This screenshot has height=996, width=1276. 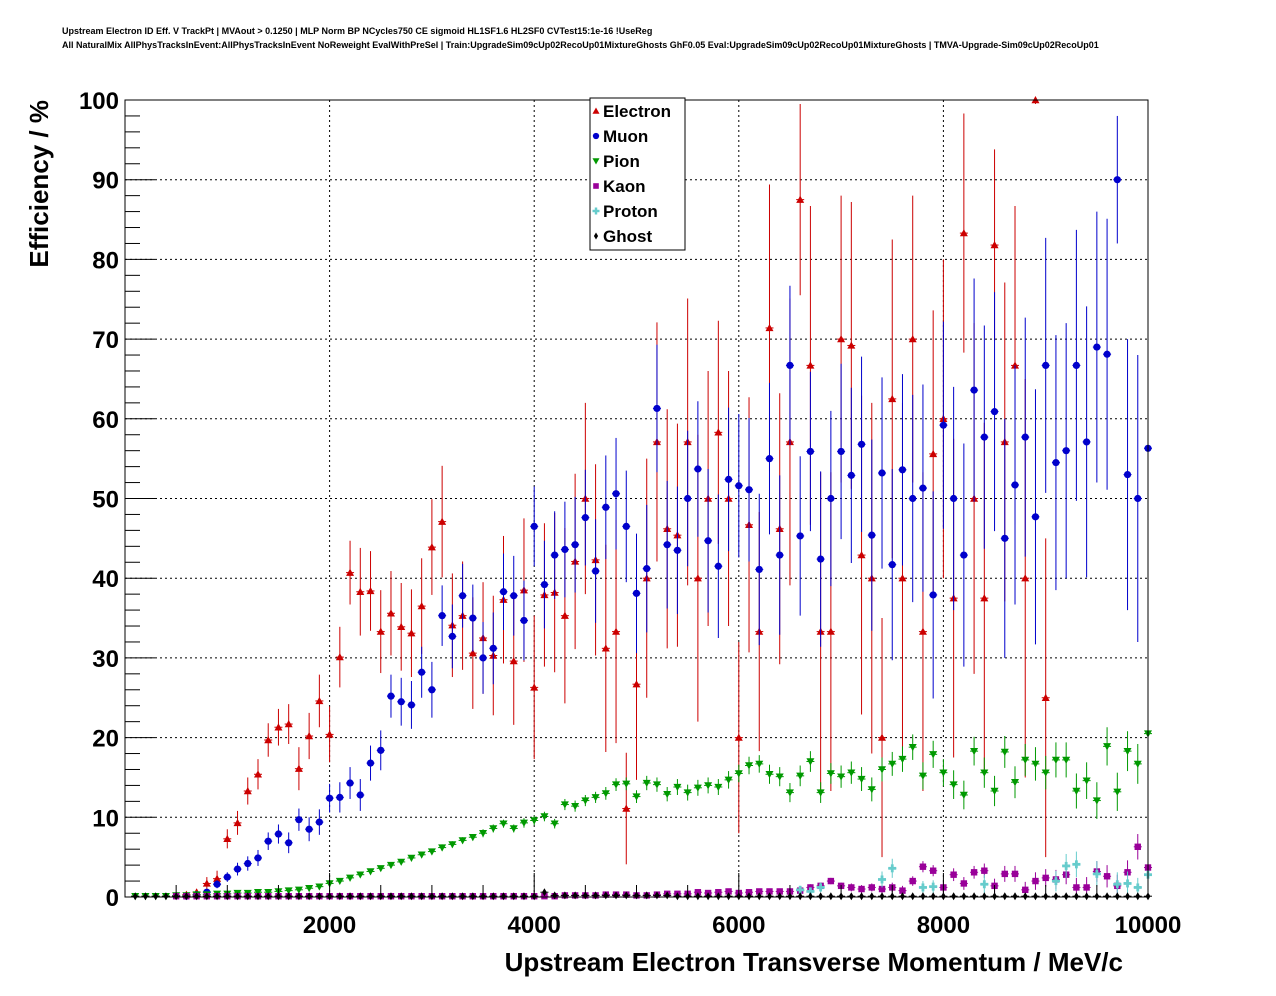 What do you see at coordinates (534, 925) in the screenshot?
I see `x-tick-label: 4000` at bounding box center [534, 925].